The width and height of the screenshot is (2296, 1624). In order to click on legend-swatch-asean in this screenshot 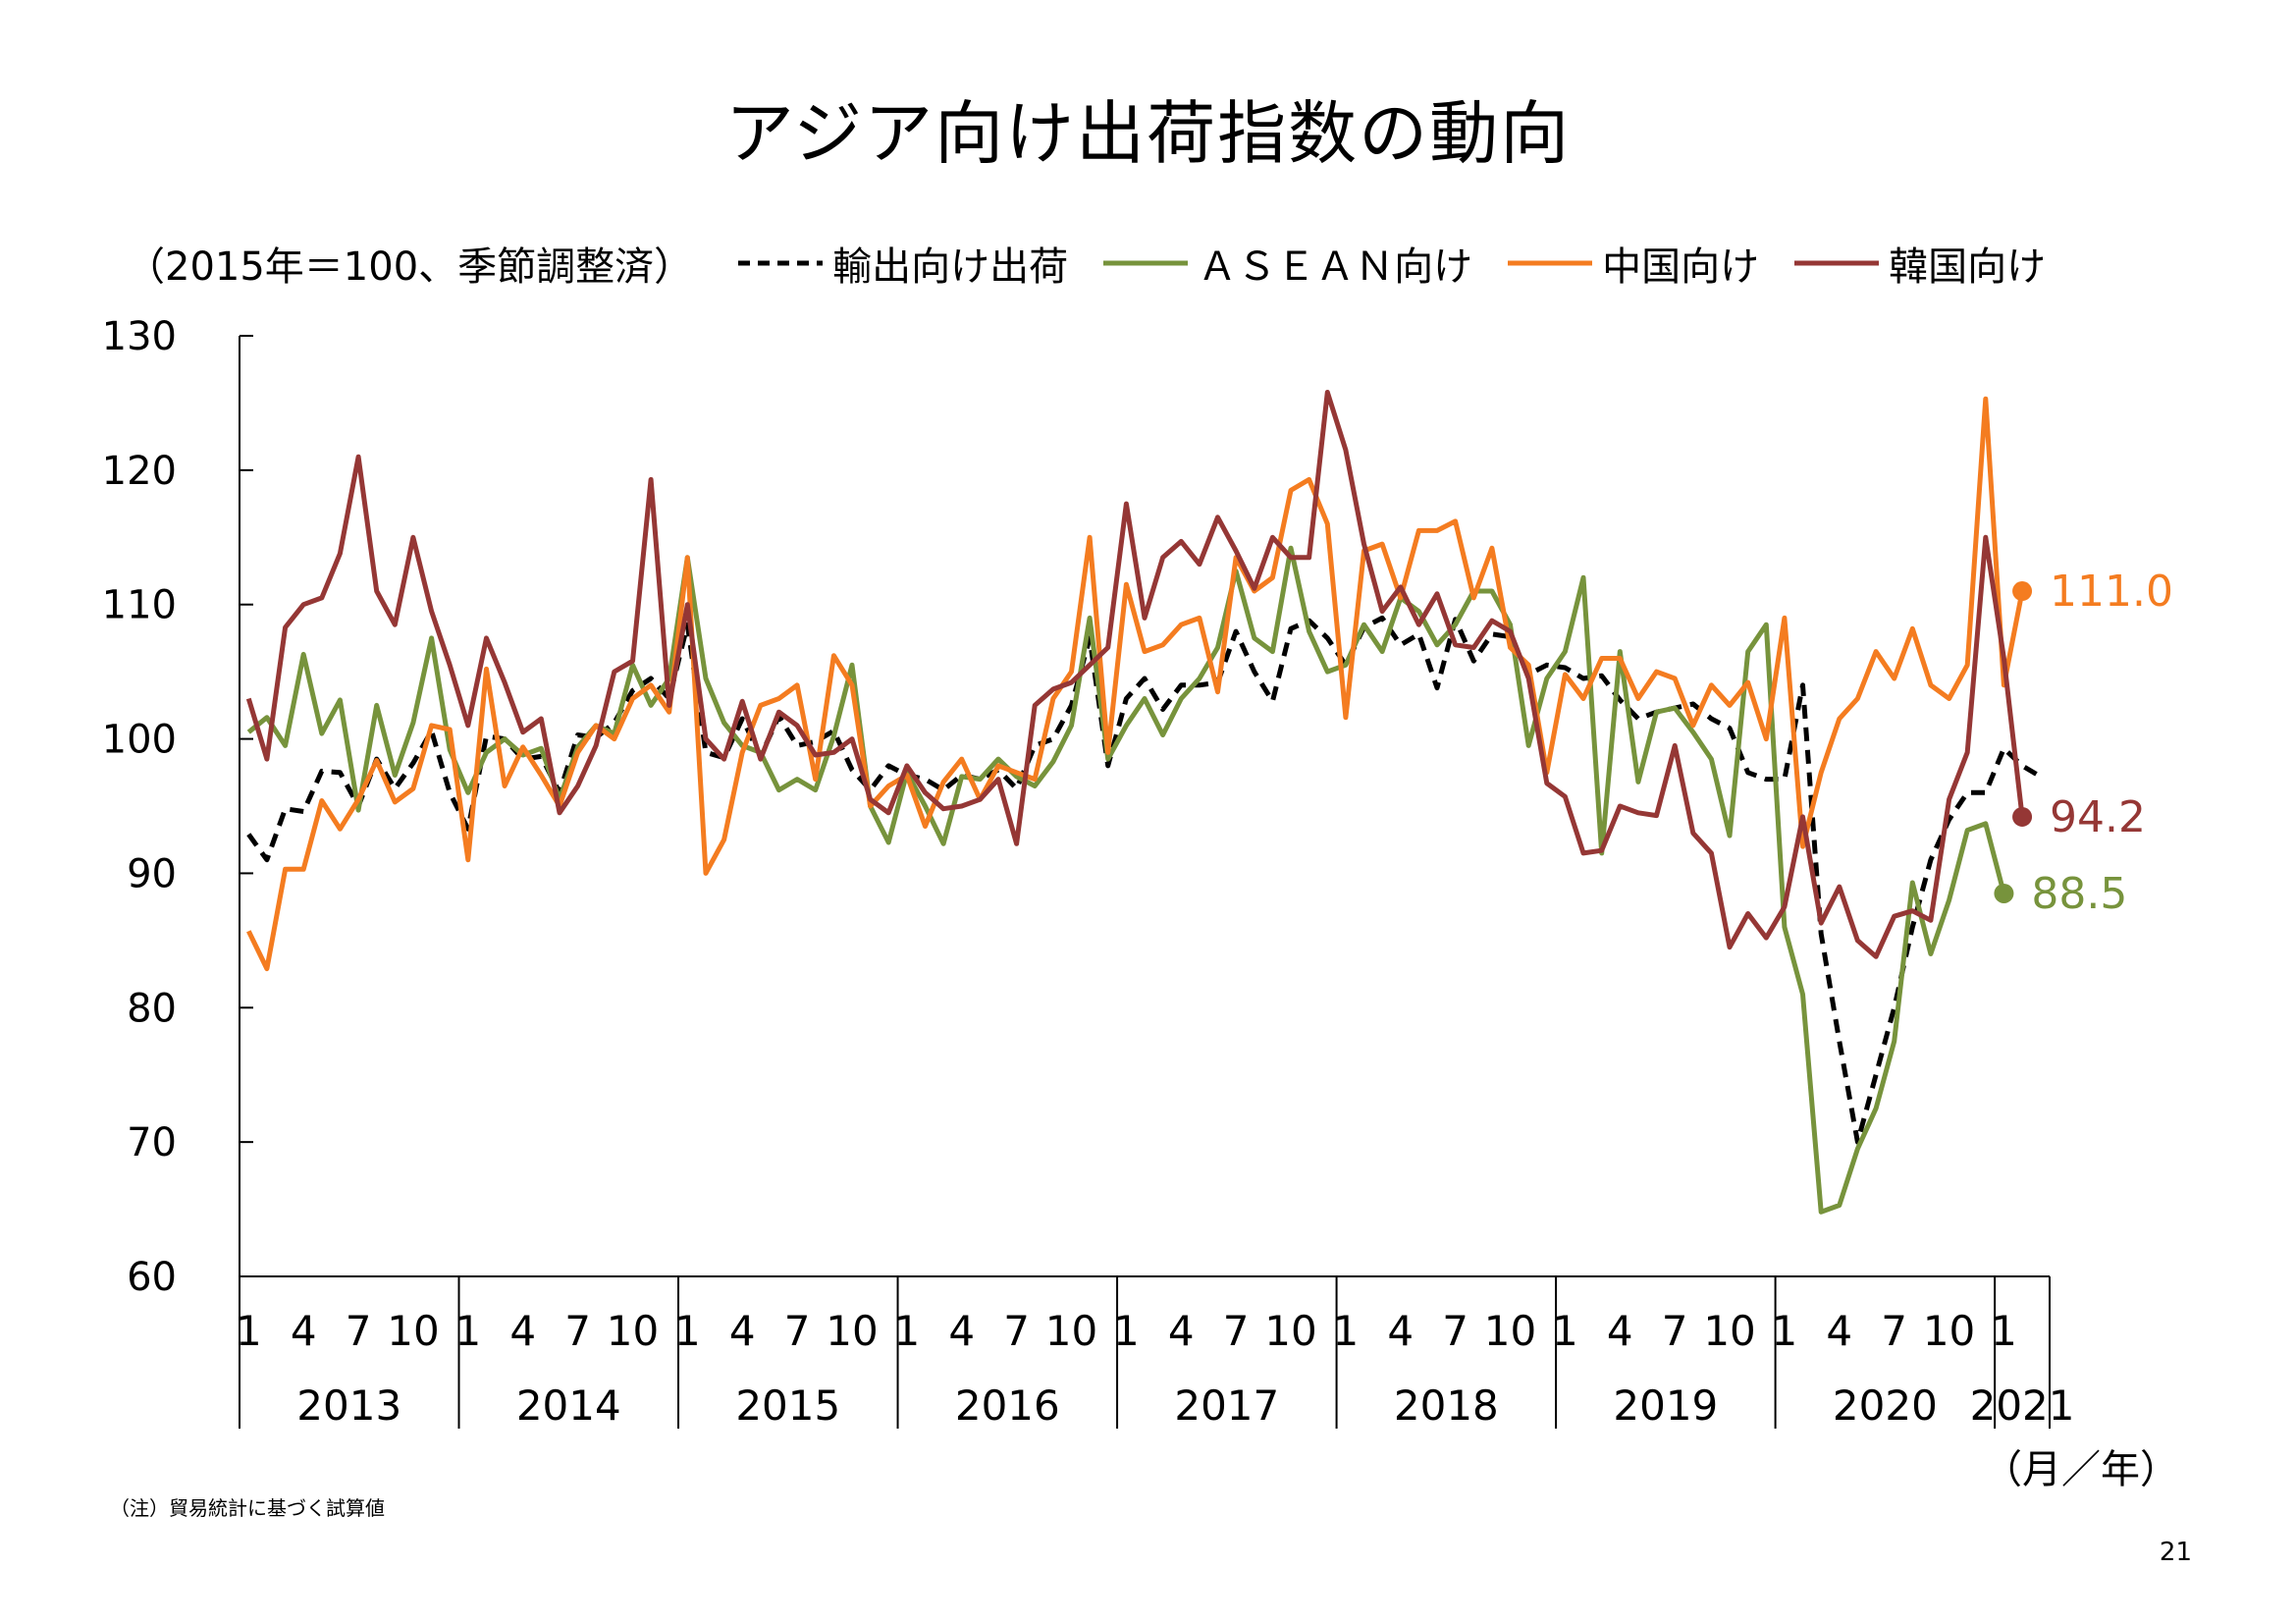, I will do `click(1146, 263)`.